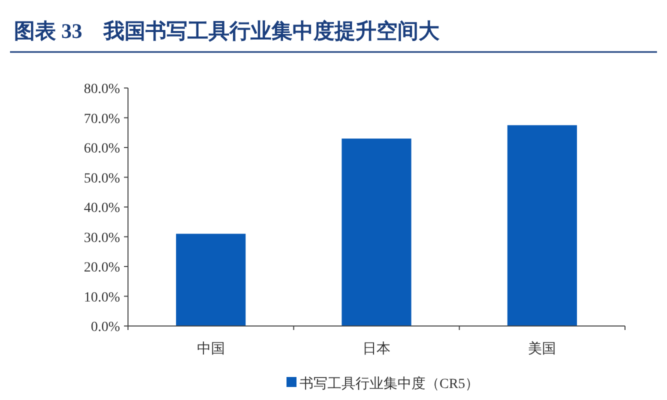 The image size is (667, 400). I want to click on chart-title: 图表 33 我国书写工具行业集中度提升空间大, so click(227, 31).